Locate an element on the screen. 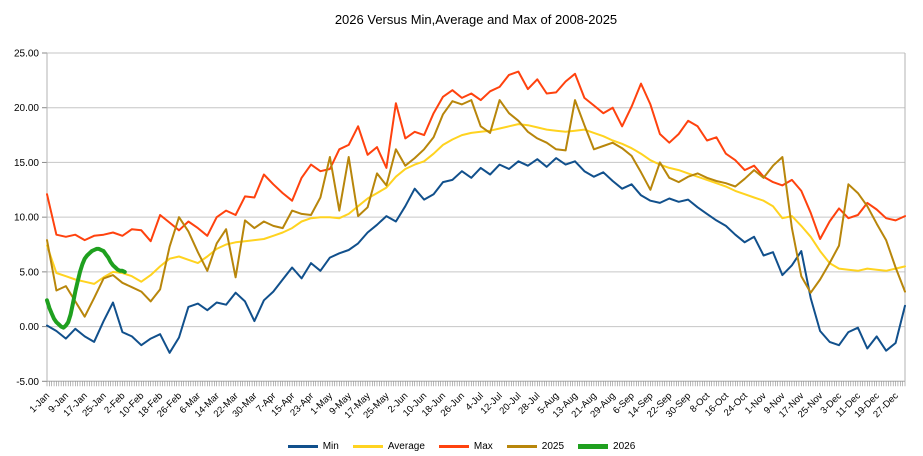  legend-label: Max is located at coordinates (483, 446).